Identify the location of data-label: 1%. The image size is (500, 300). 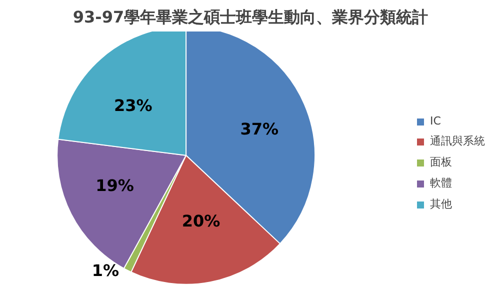
(106, 270).